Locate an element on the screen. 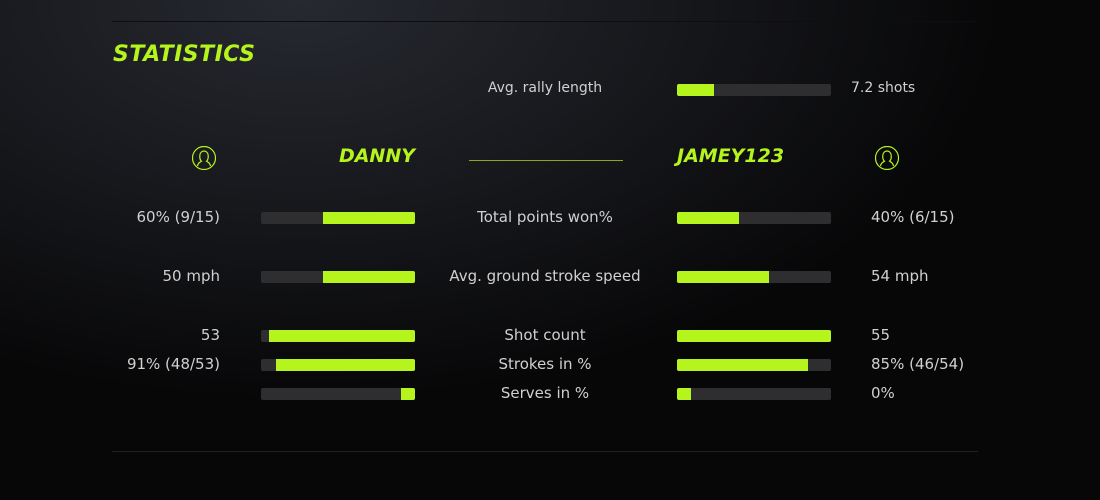  right-stat-value: 85% (46/54) is located at coordinates (918, 364).